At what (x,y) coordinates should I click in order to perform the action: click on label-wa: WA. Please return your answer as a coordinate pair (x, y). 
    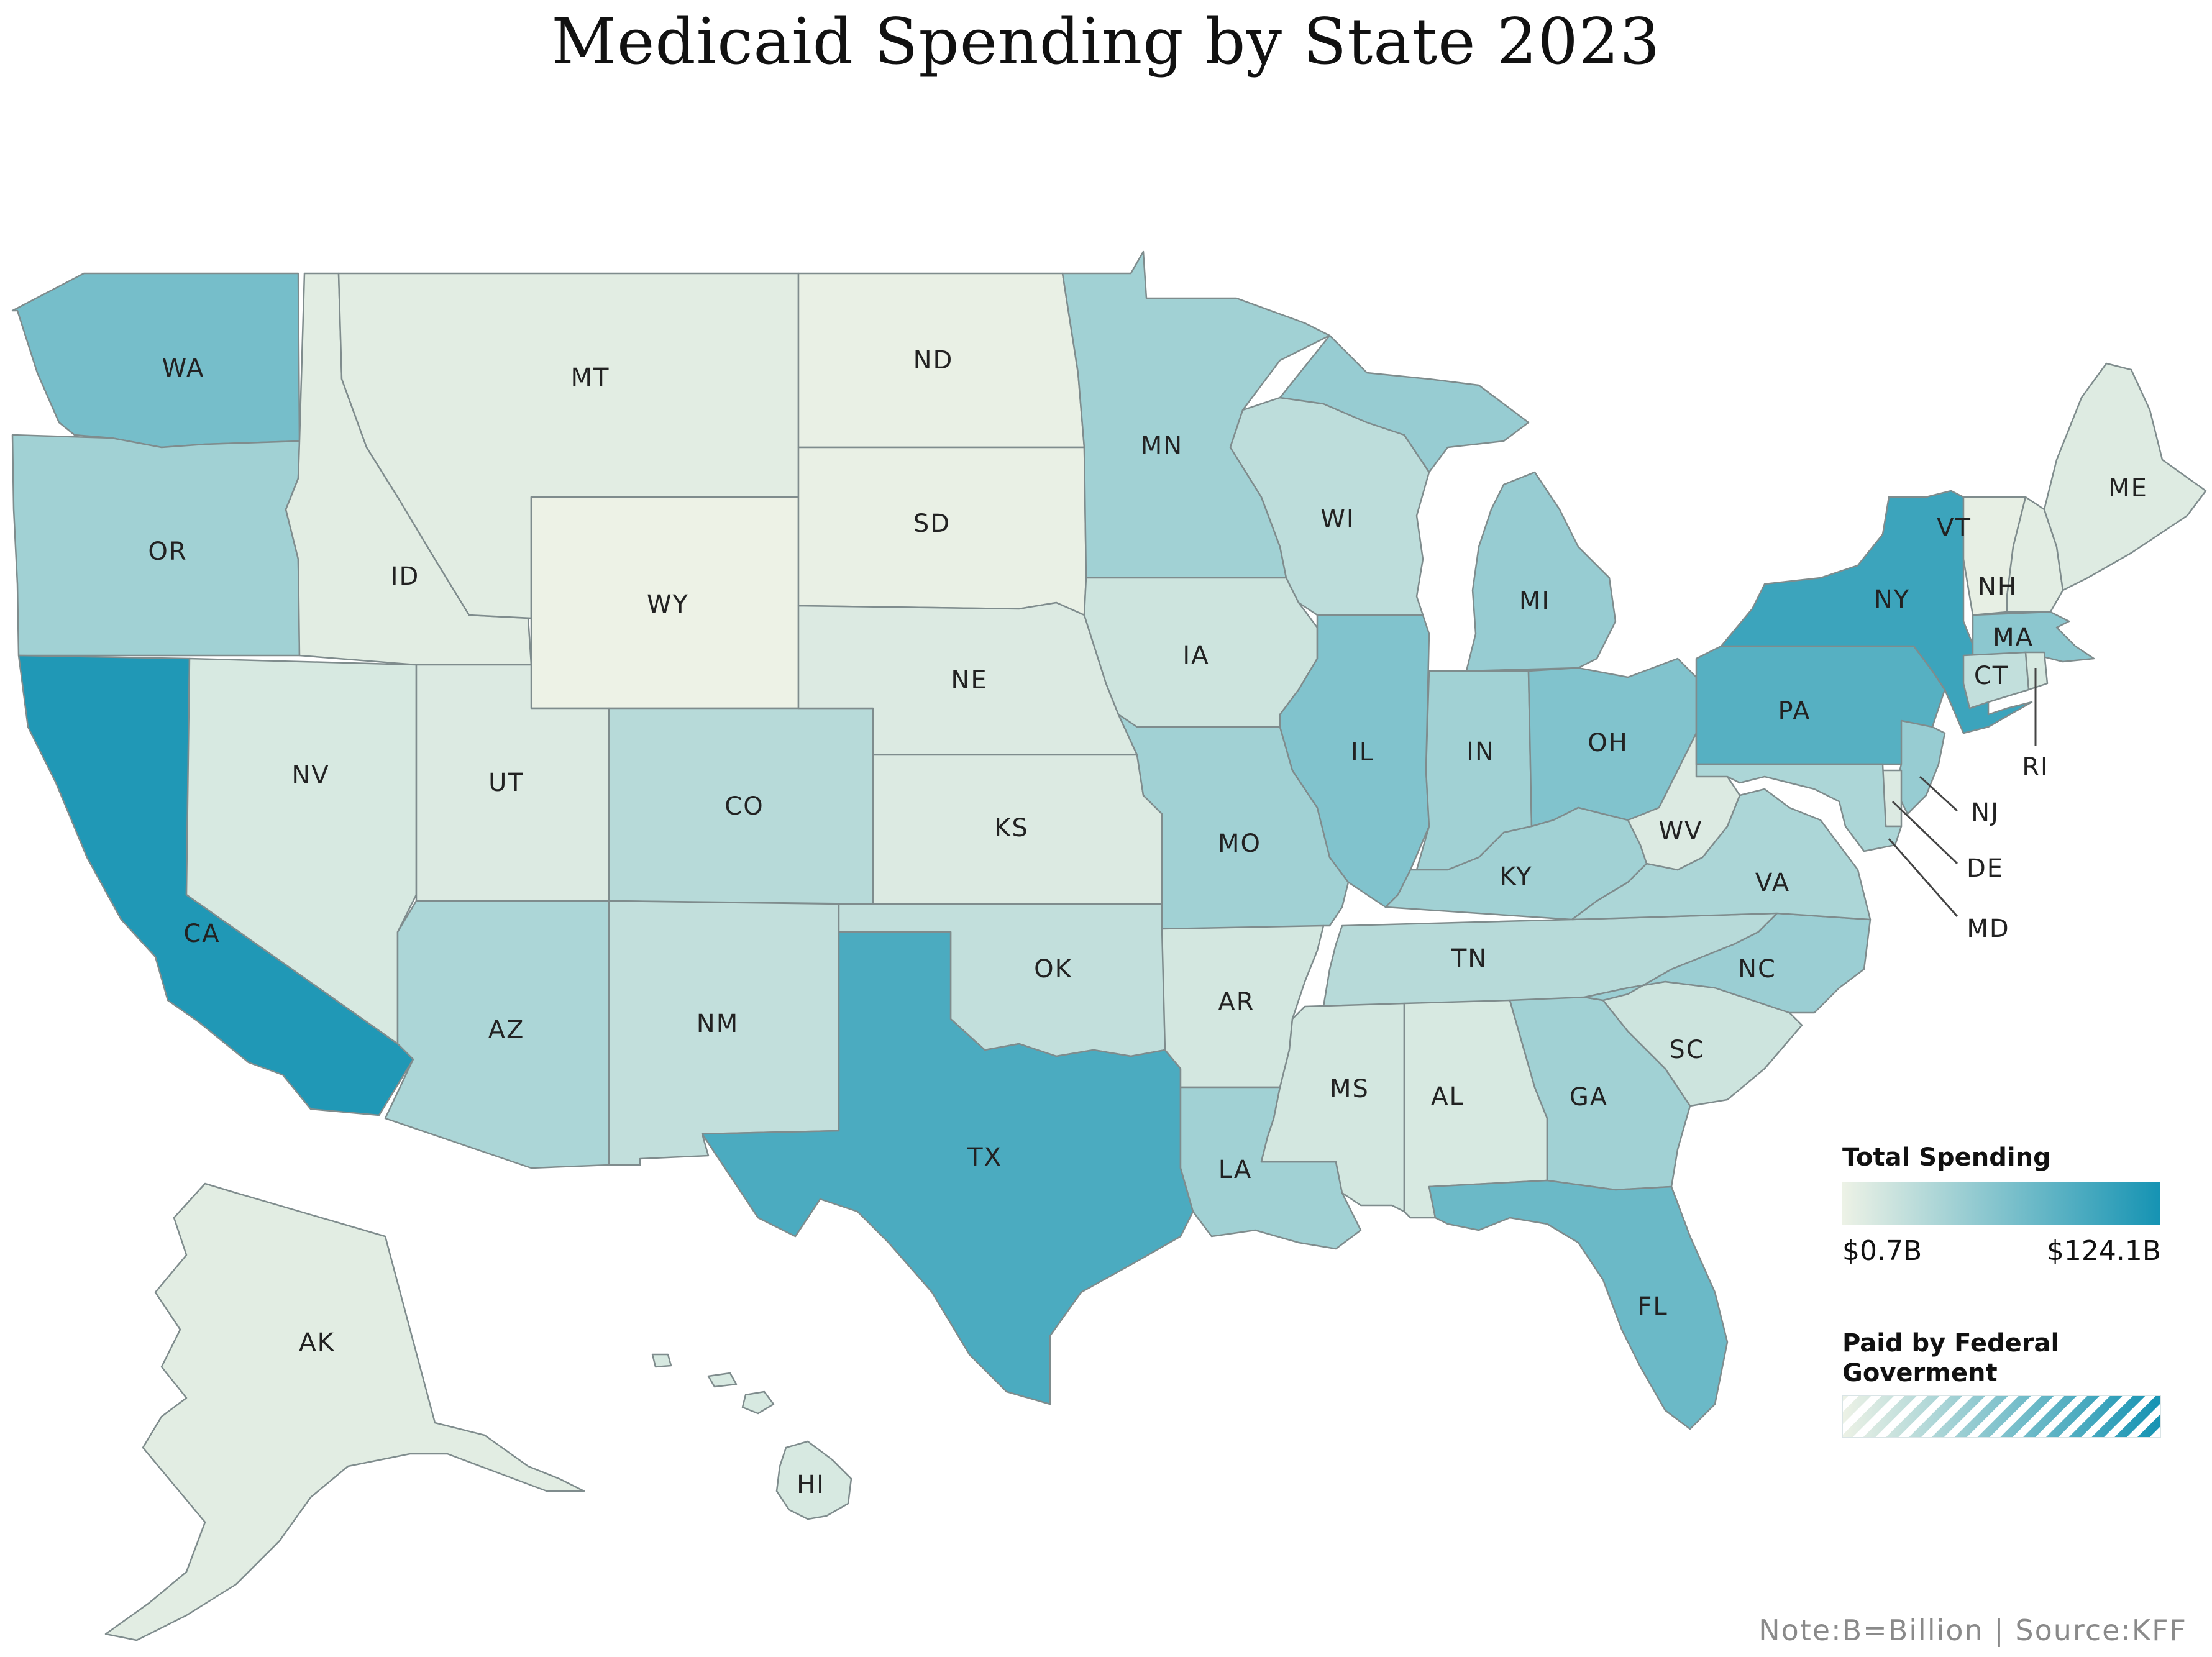
    Looking at the image, I should click on (183, 368).